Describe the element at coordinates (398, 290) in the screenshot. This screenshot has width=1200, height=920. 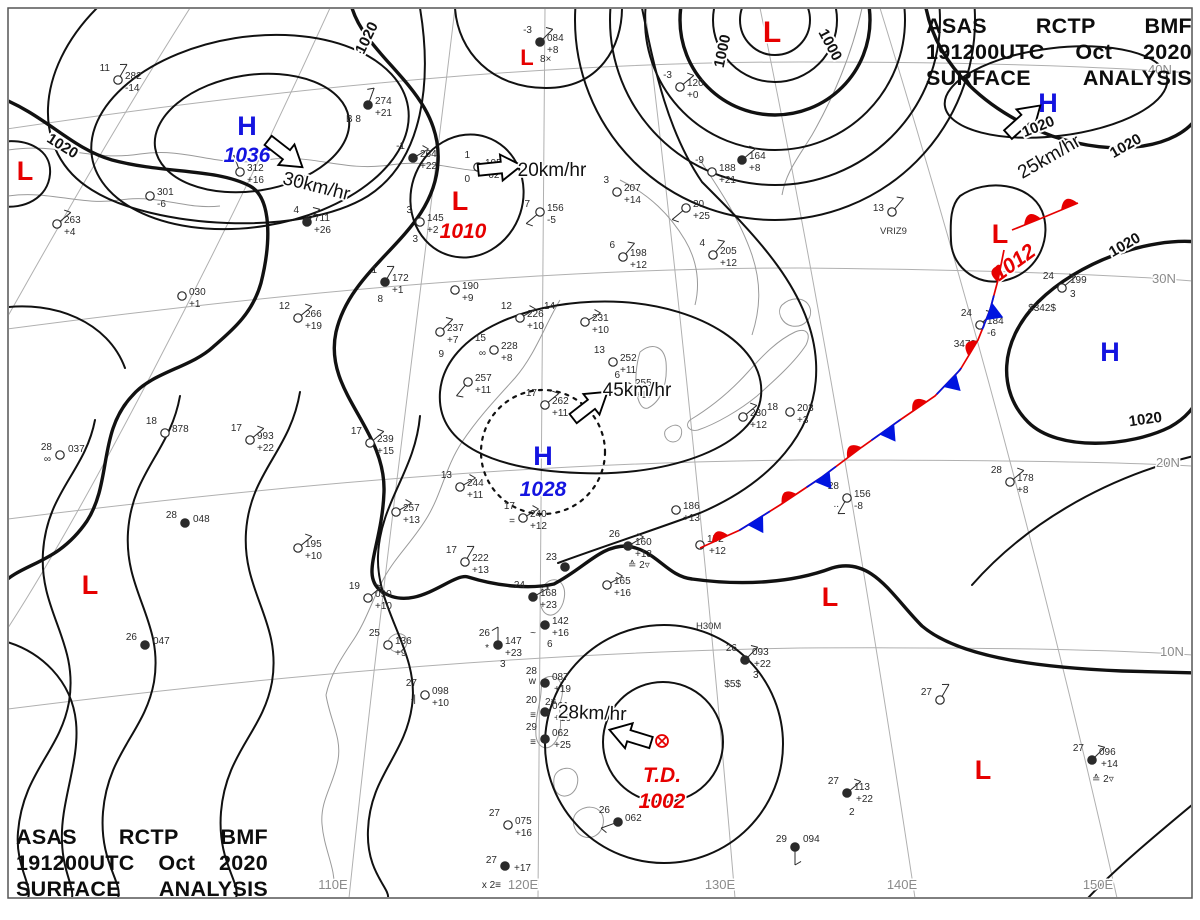
I see `station-value: +1` at that location.